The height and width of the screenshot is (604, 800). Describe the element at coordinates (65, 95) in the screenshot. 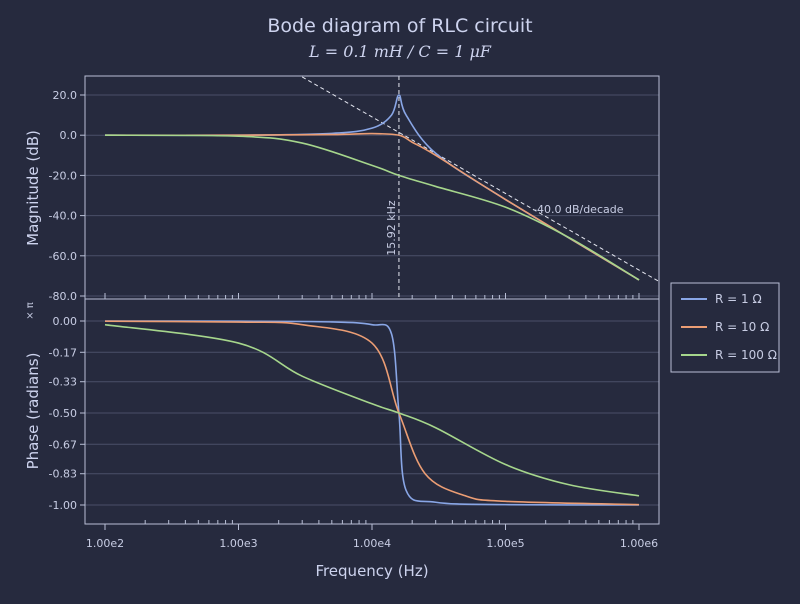

I see `magnitude-tick-label: 20.0` at that location.